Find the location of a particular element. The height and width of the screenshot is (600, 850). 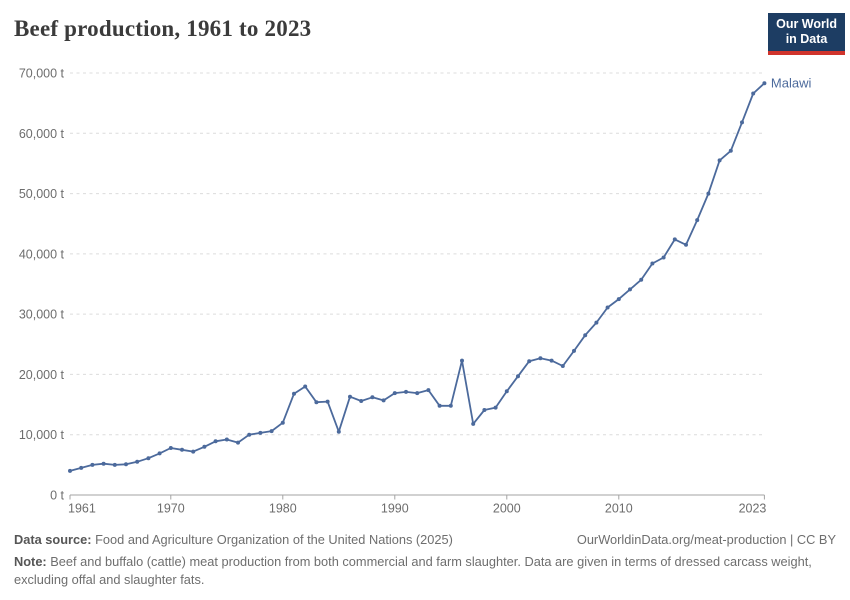

x-tick-label: 2000 is located at coordinates (507, 509).